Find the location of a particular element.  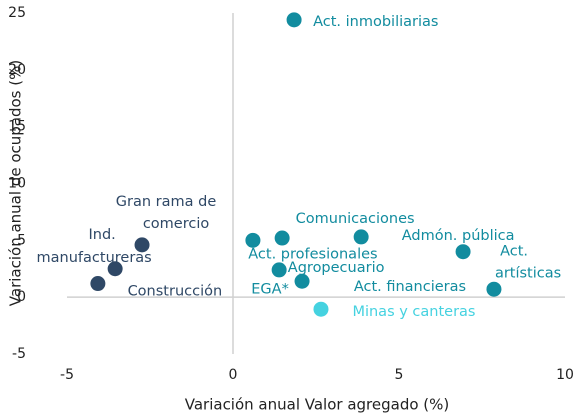

point-label: EGA* is located at coordinates (270, 289).